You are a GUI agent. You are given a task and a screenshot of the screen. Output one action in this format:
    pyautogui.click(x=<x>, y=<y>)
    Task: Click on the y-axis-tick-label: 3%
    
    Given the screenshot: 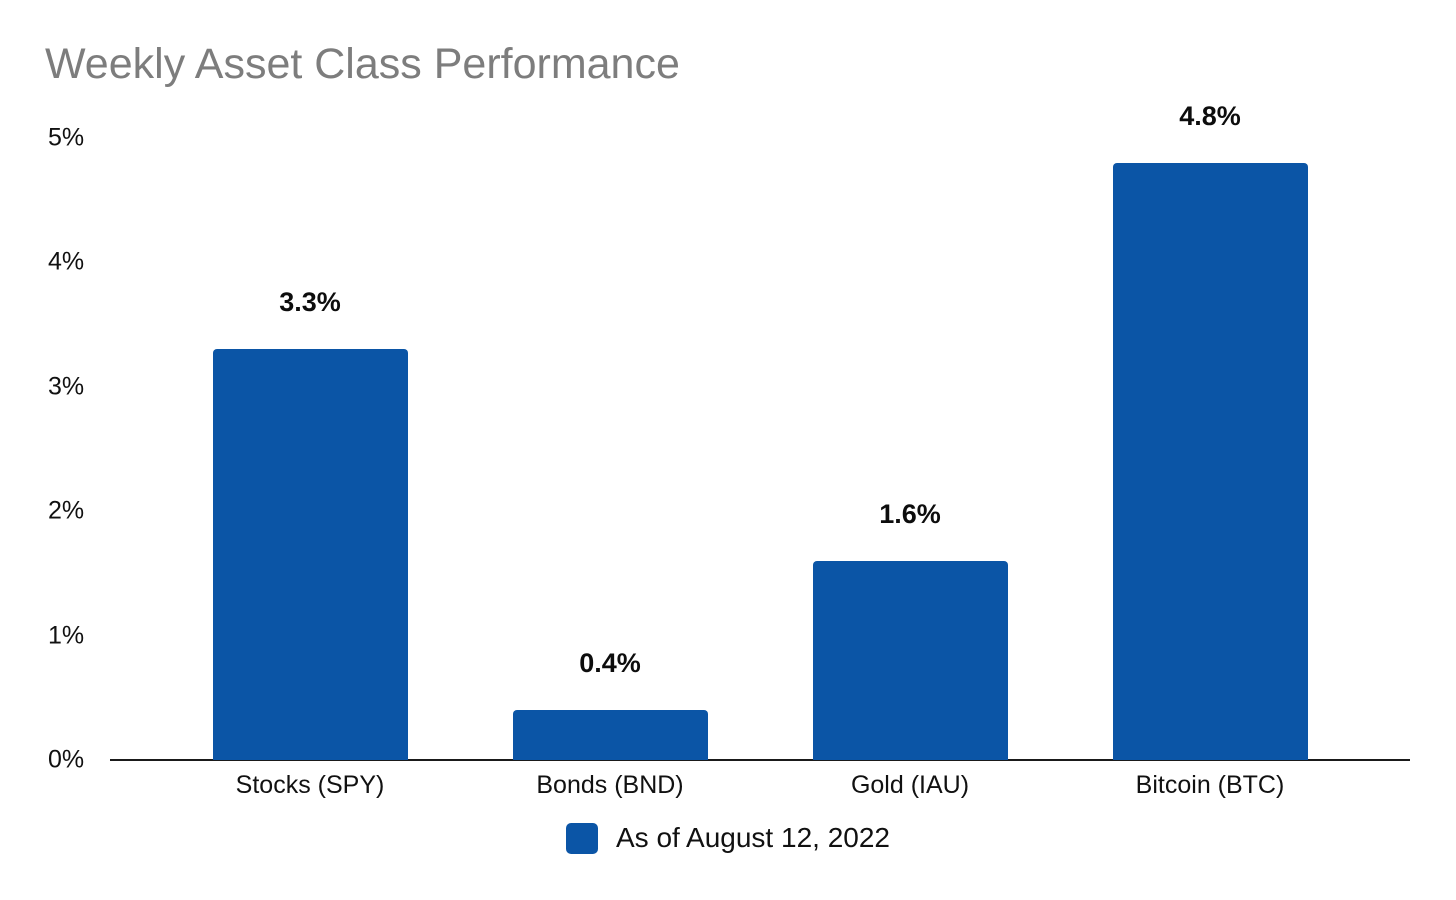 What is the action you would take?
    pyautogui.click(x=66, y=386)
    